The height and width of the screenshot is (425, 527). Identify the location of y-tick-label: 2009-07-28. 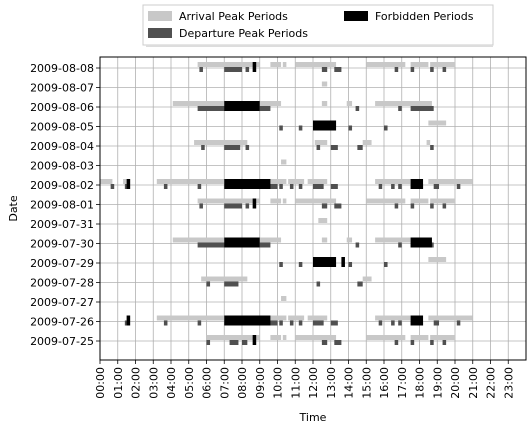
(62, 283).